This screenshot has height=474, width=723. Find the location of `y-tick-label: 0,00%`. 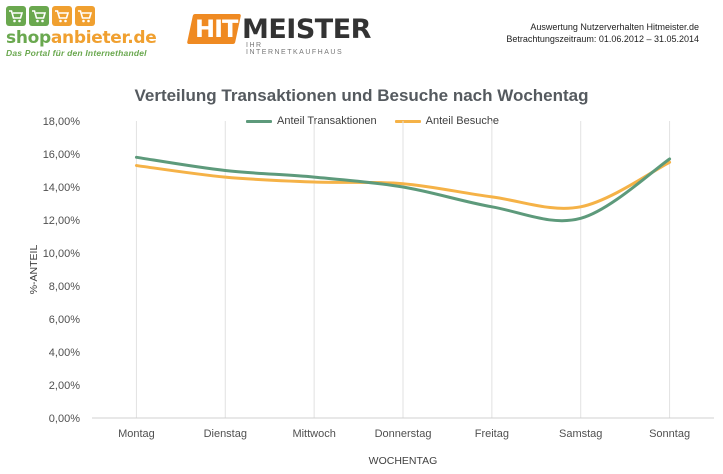

y-tick-label: 0,00% is located at coordinates (64, 419).